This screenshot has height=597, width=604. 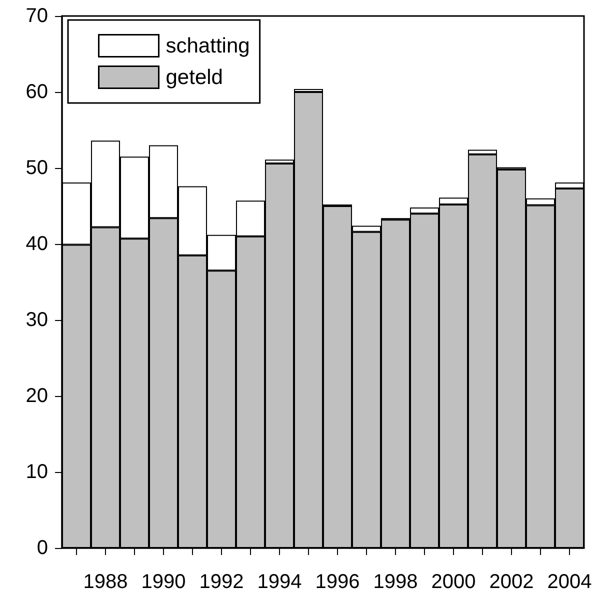 I want to click on y-tick-label: 10, so click(x=37, y=472).